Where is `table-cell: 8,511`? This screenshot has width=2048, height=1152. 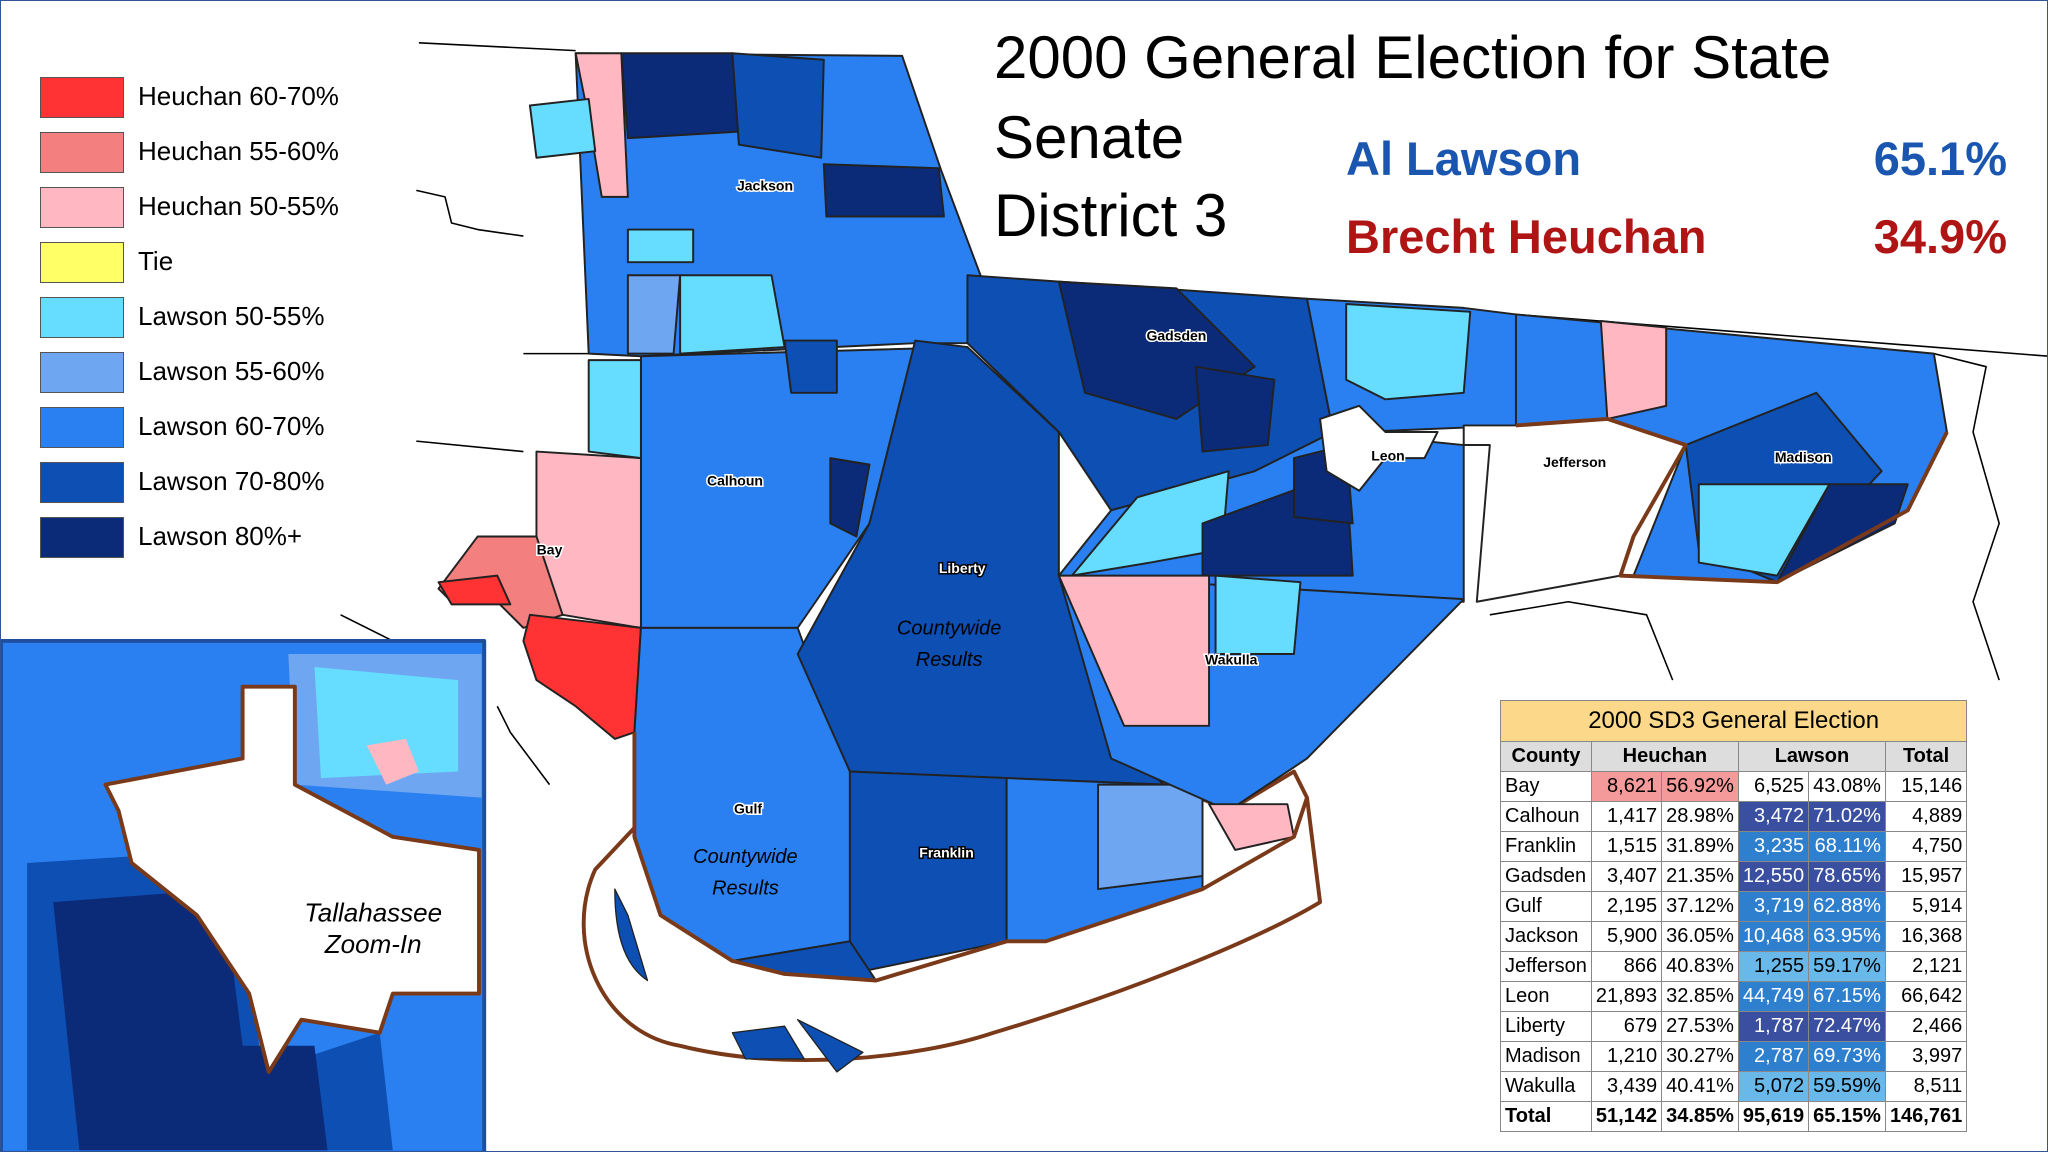 table-cell: 8,511 is located at coordinates (1926, 1086).